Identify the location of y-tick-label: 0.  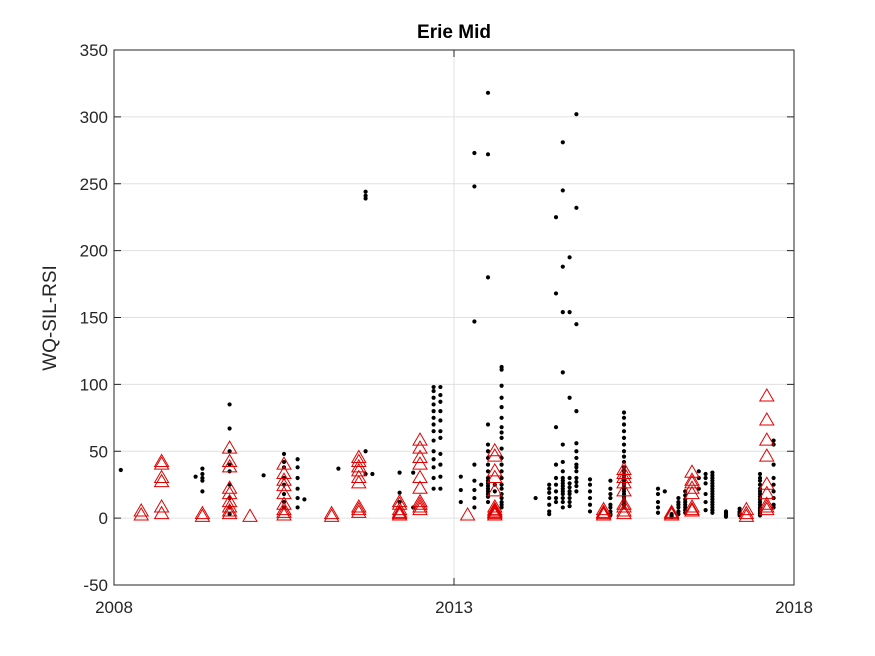
(103, 518).